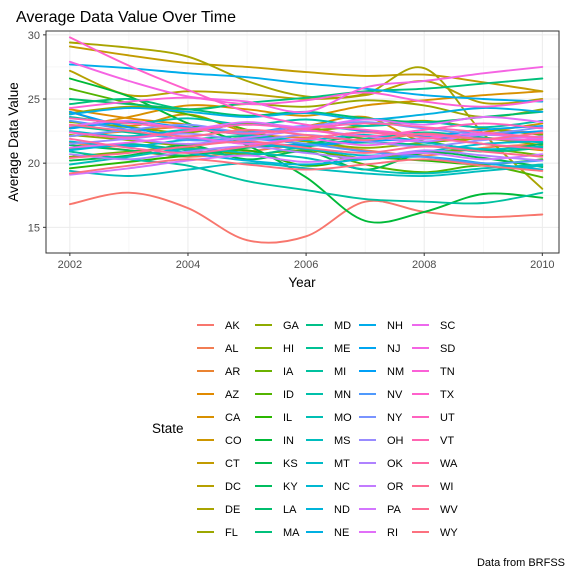 The image size is (576, 576). What do you see at coordinates (342, 464) in the screenshot?
I see `legend-label-mt: MT` at bounding box center [342, 464].